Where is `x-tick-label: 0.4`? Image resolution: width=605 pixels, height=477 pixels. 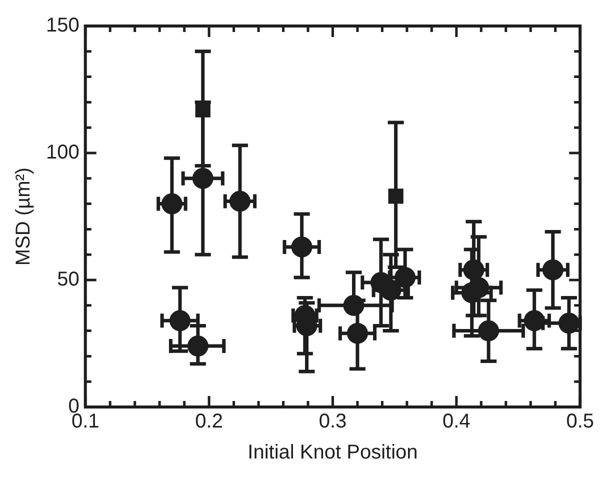
x-tick-label: 0.4 is located at coordinates (456, 421).